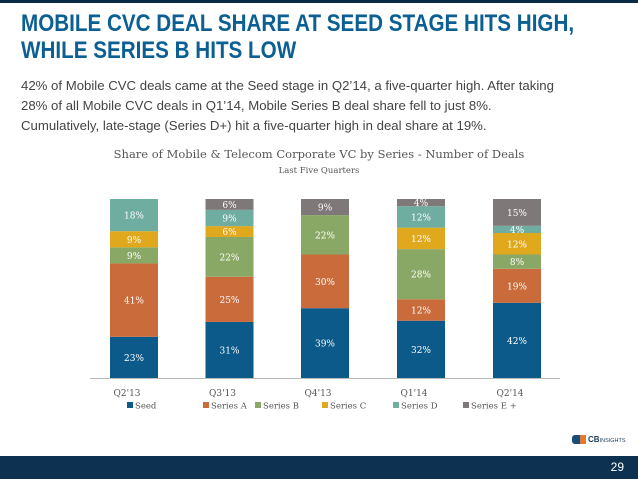  I want to click on data-label: 25%, so click(229, 301).